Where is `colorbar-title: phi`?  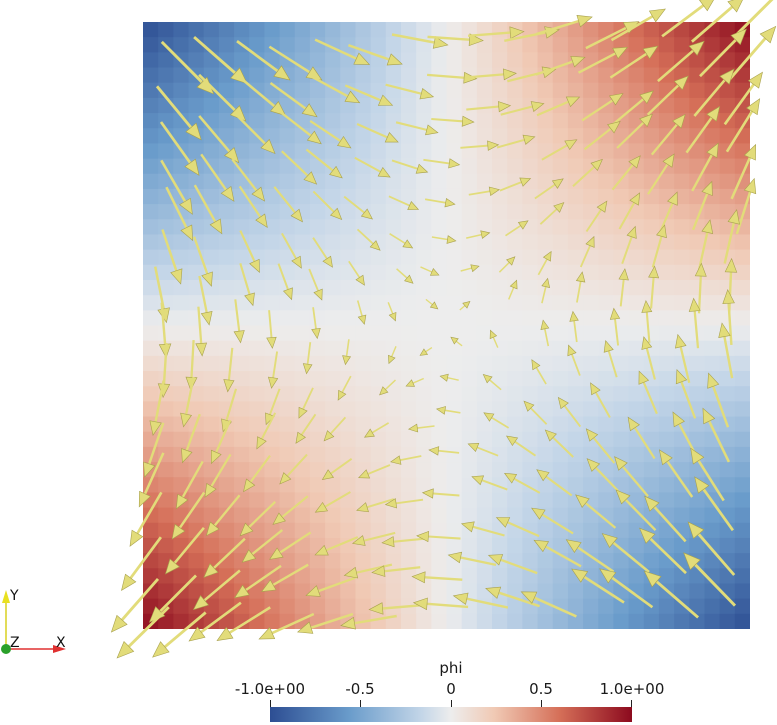
colorbar-title: phi is located at coordinates (450, 668).